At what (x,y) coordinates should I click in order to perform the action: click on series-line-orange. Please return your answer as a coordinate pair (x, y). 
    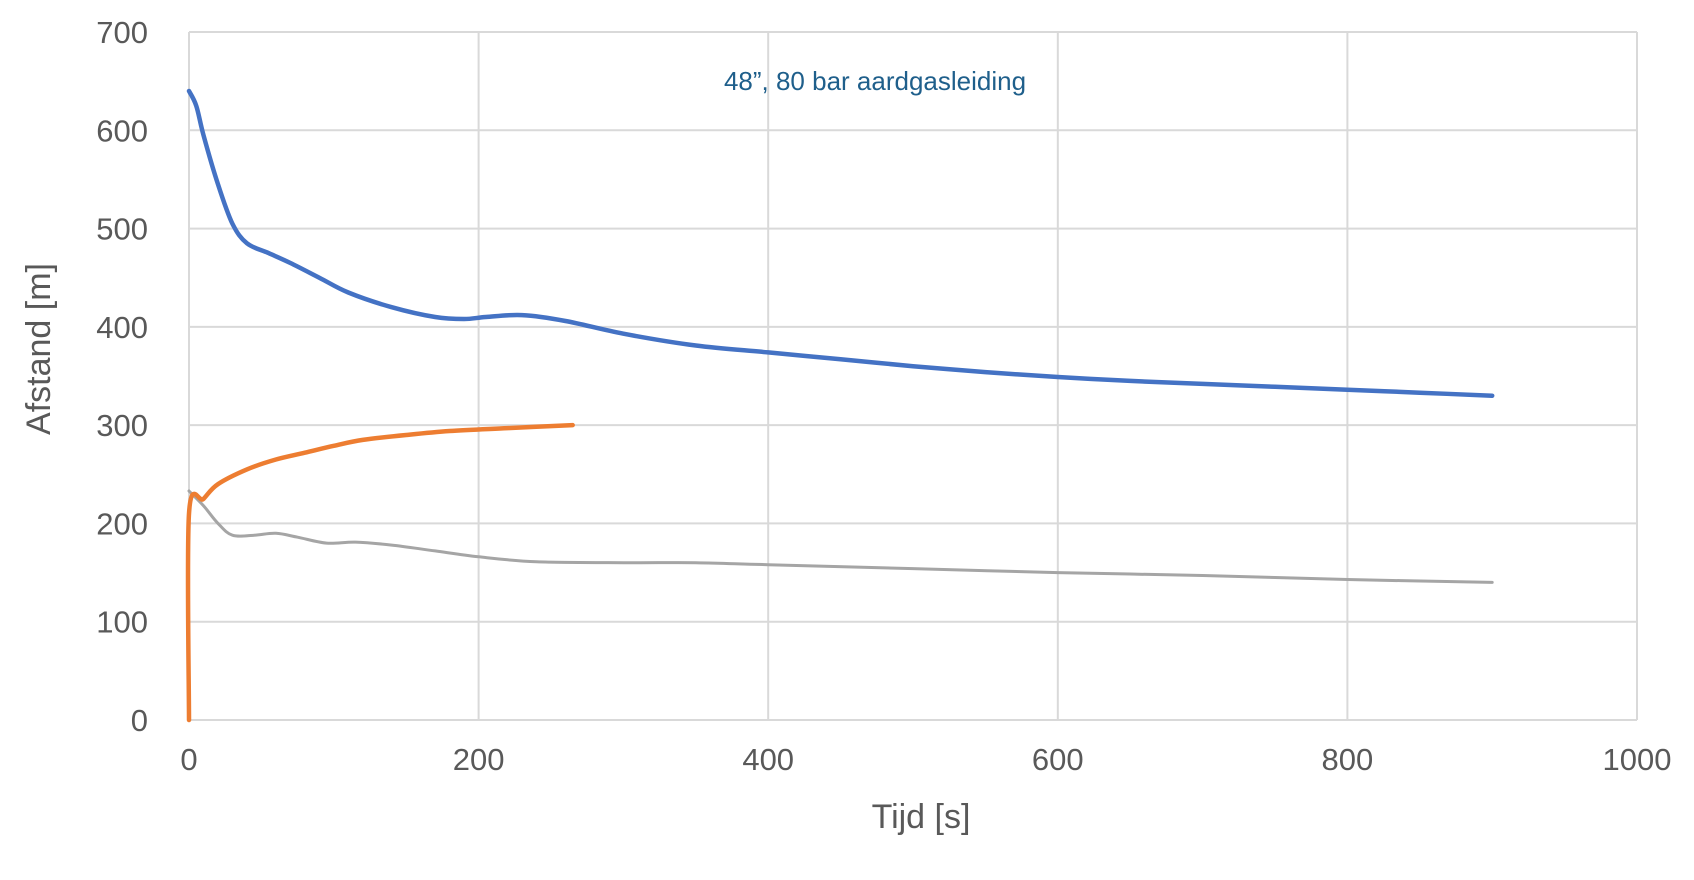
    Looking at the image, I should click on (380, 572).